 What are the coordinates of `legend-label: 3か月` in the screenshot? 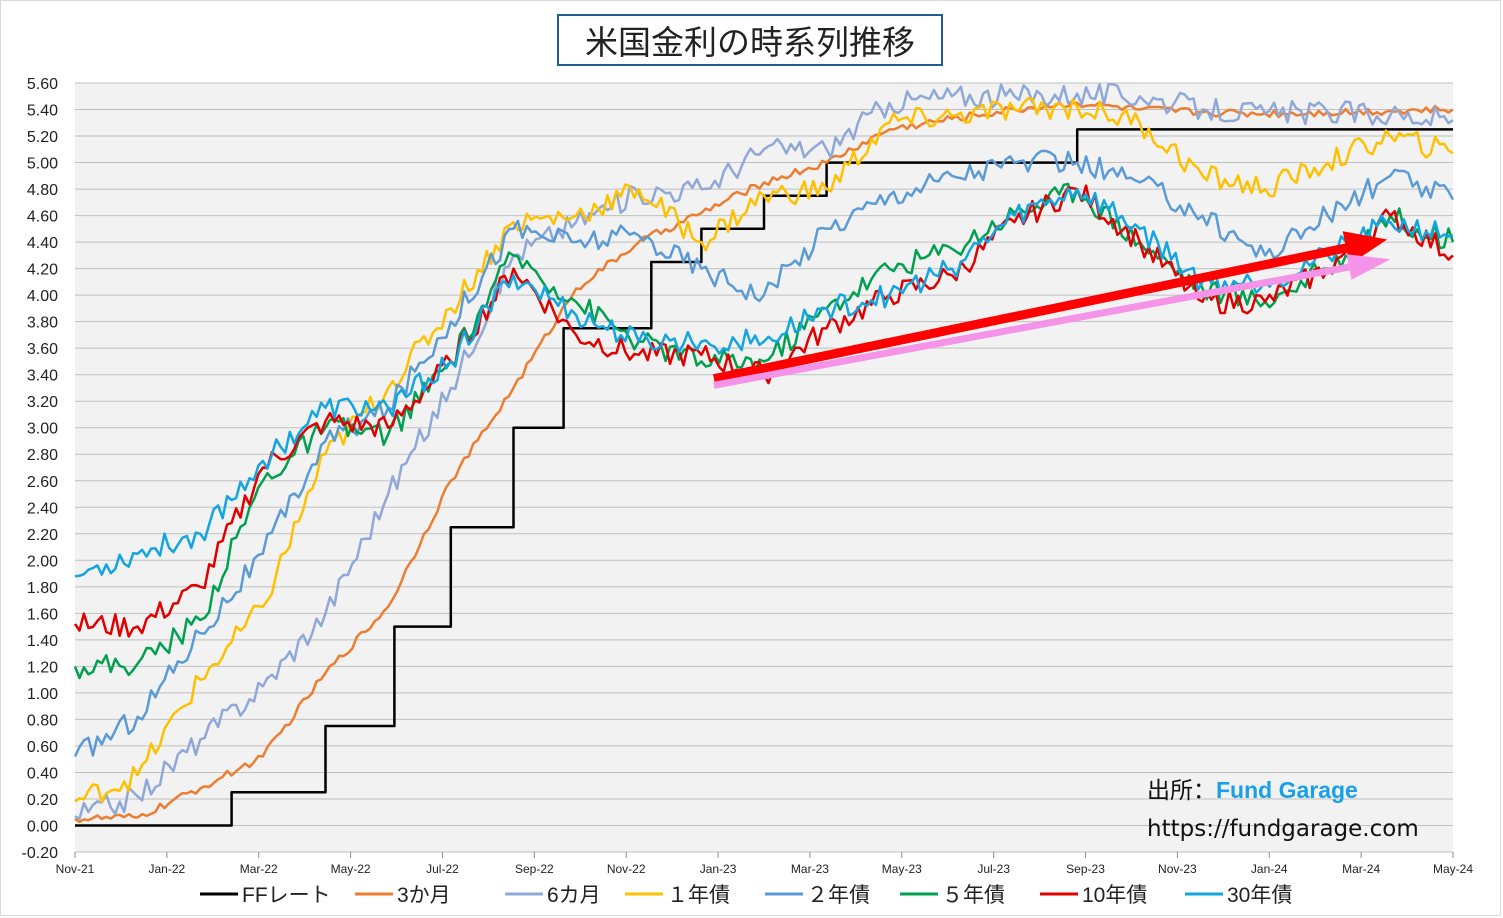 It's located at (424, 895).